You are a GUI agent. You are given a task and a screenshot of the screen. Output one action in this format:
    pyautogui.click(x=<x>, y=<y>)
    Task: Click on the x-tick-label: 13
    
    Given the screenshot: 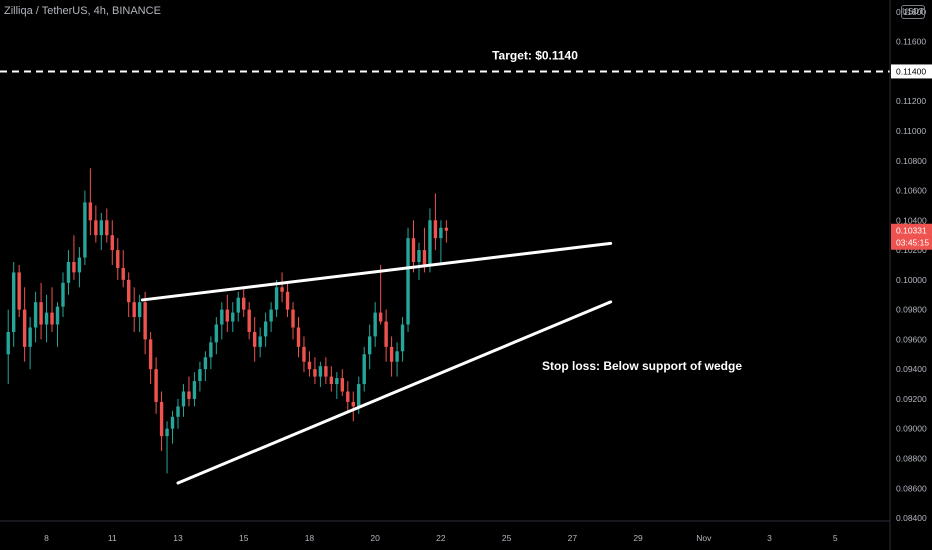 What is the action you would take?
    pyautogui.click(x=178, y=538)
    